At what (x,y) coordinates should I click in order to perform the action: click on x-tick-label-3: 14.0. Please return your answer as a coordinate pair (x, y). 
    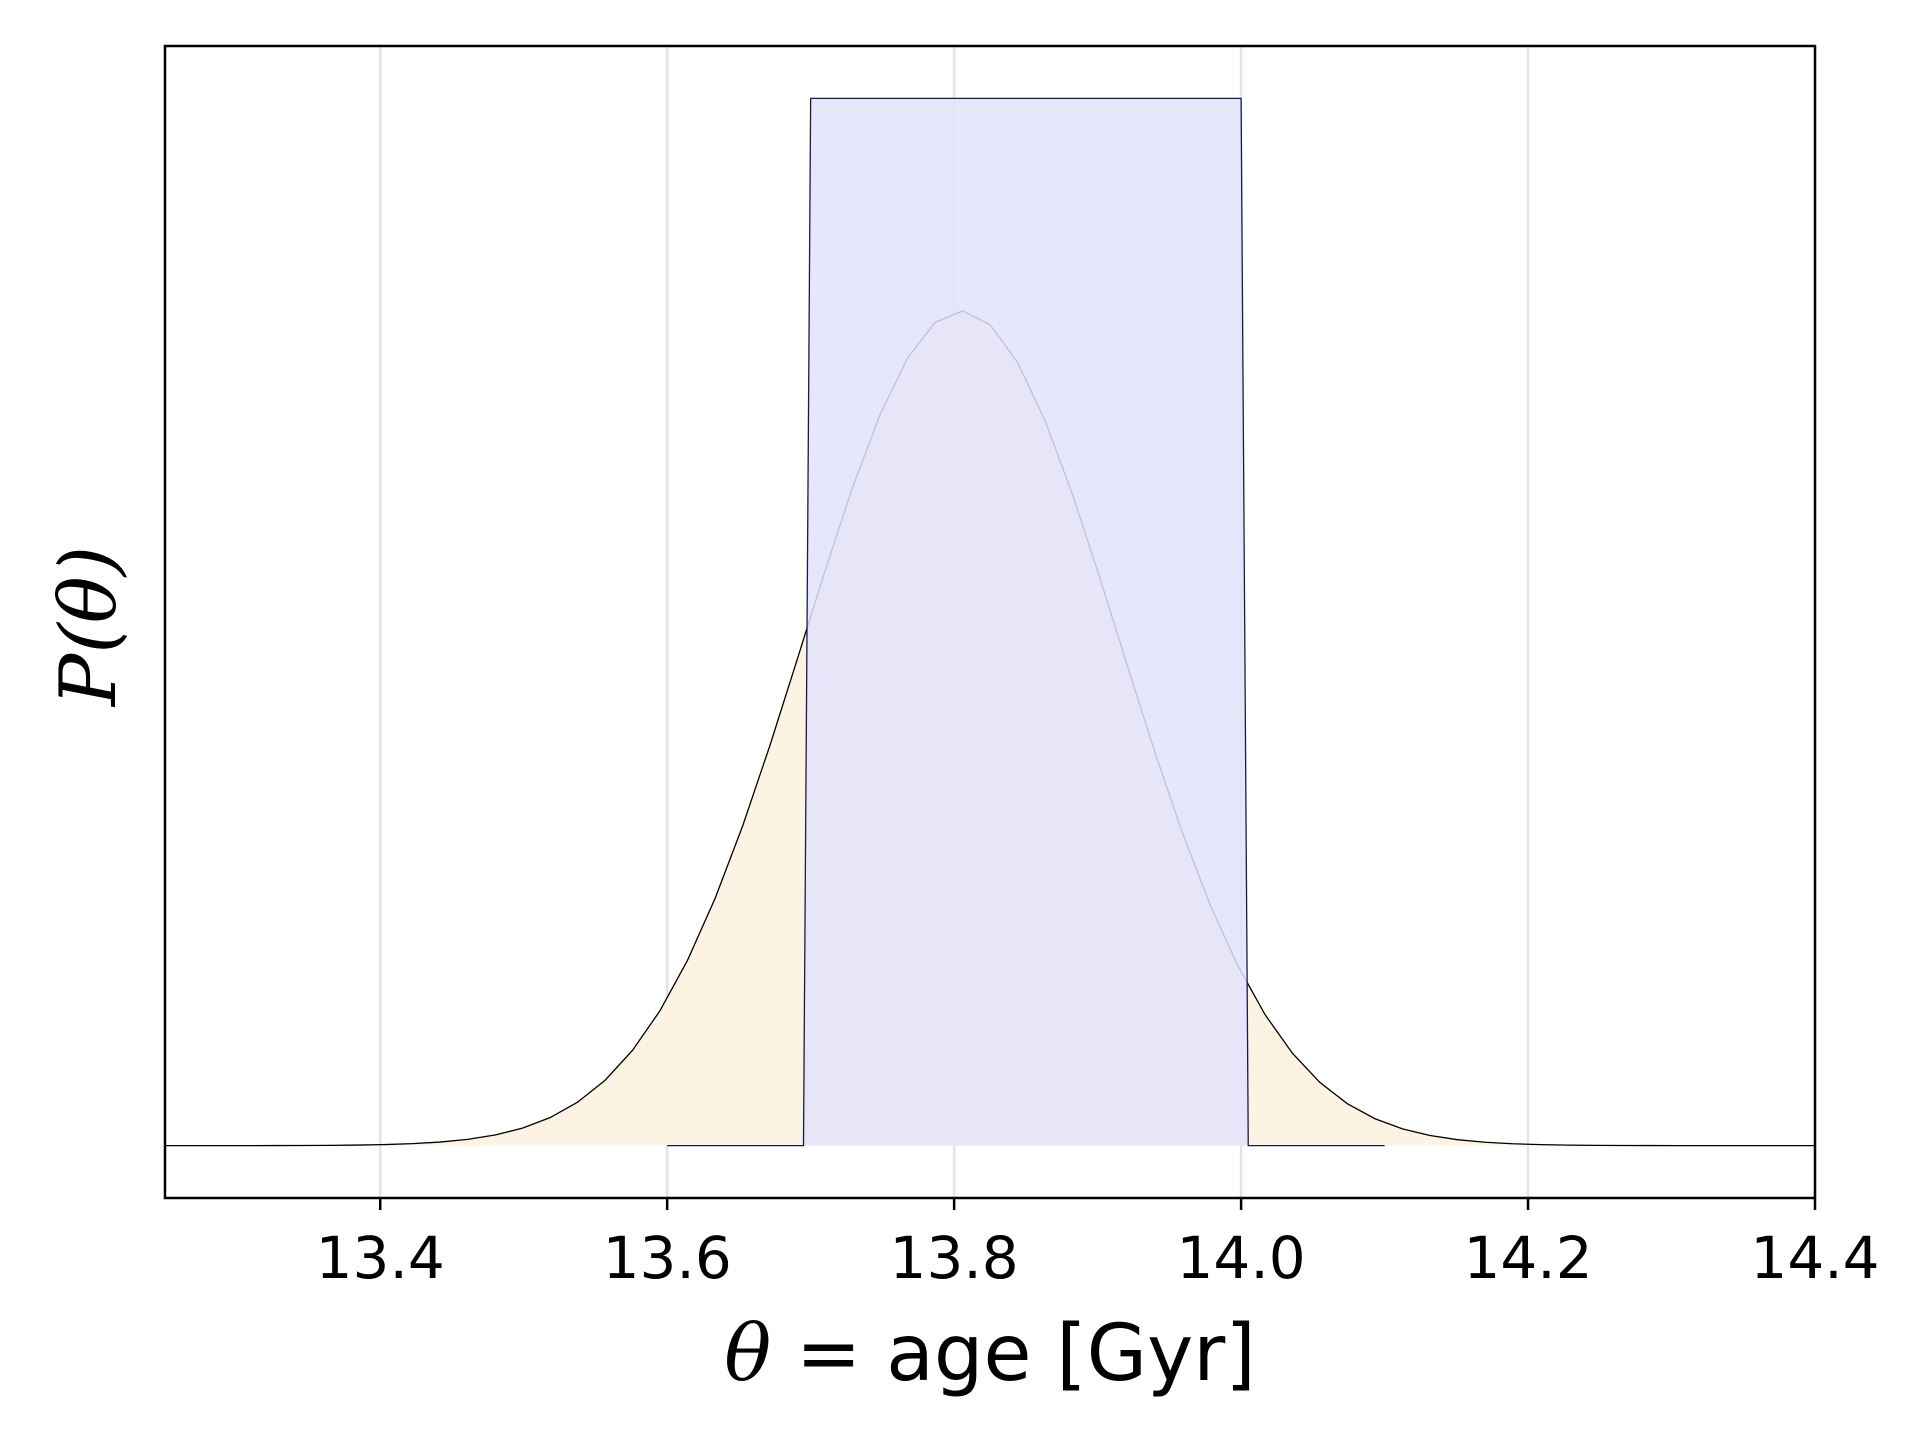
    Looking at the image, I should click on (1241, 1258).